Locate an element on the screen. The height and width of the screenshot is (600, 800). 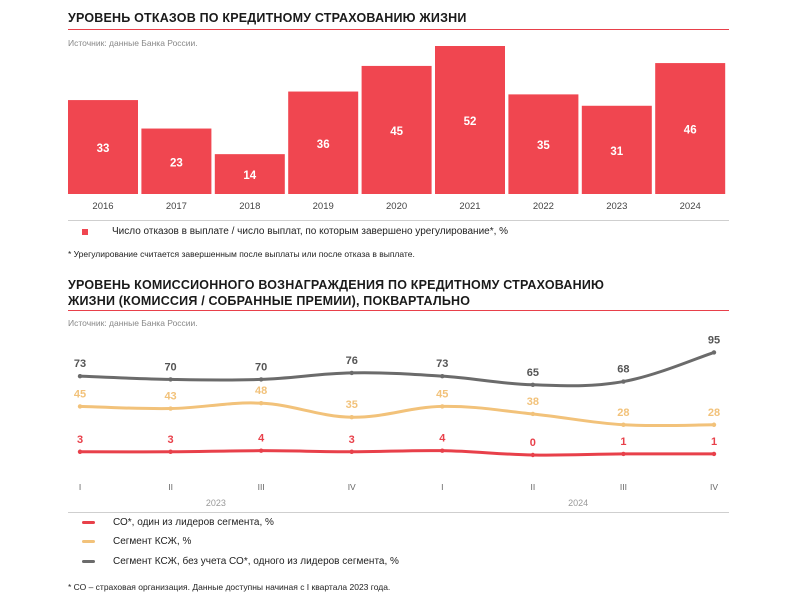
data-label-s3-1: 73 is located at coordinates (80, 364).